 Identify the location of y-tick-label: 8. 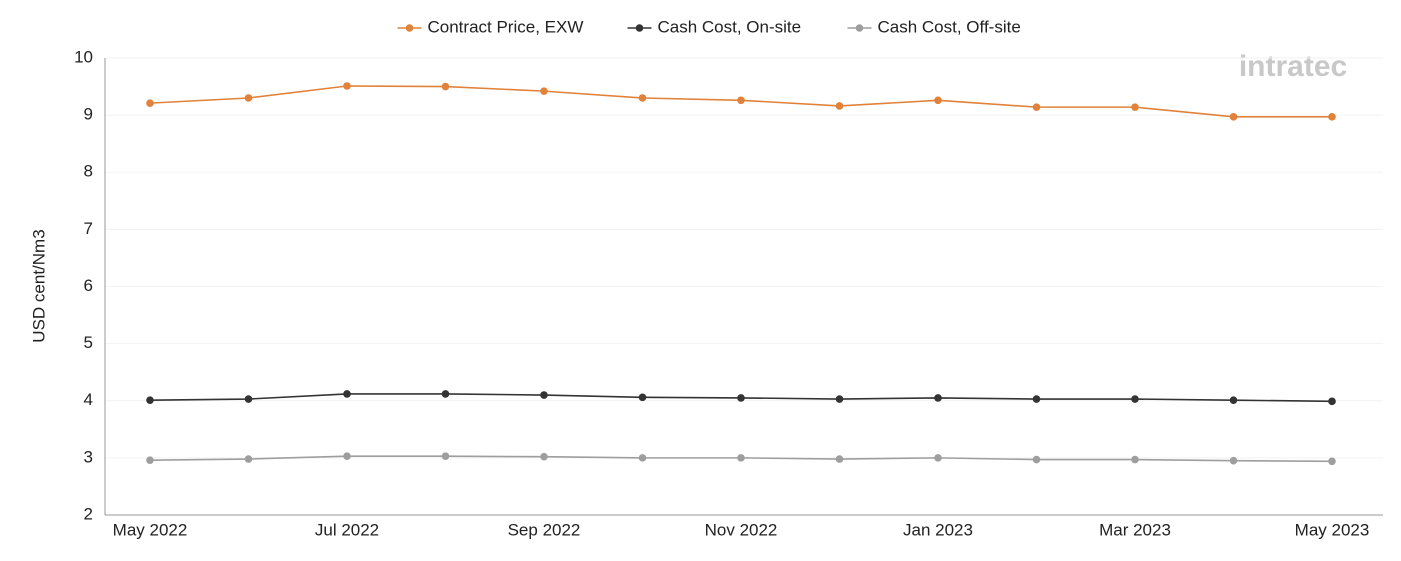
(88, 171).